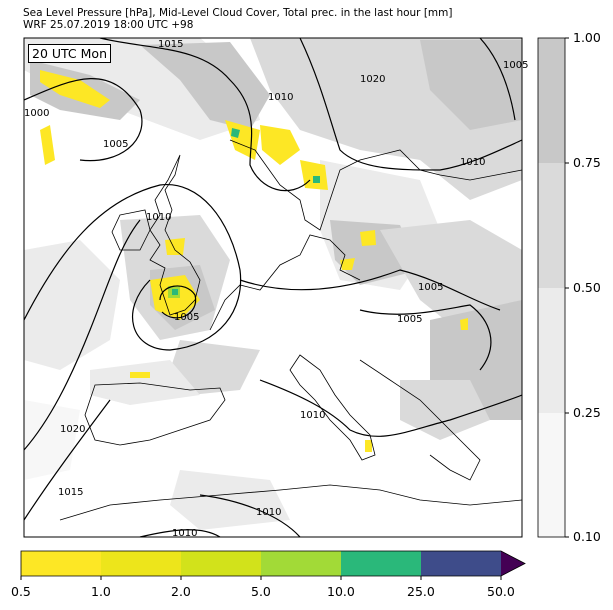  Describe the element at coordinates (36, 113) in the screenshot. I see `isobar-label: 1000` at that location.